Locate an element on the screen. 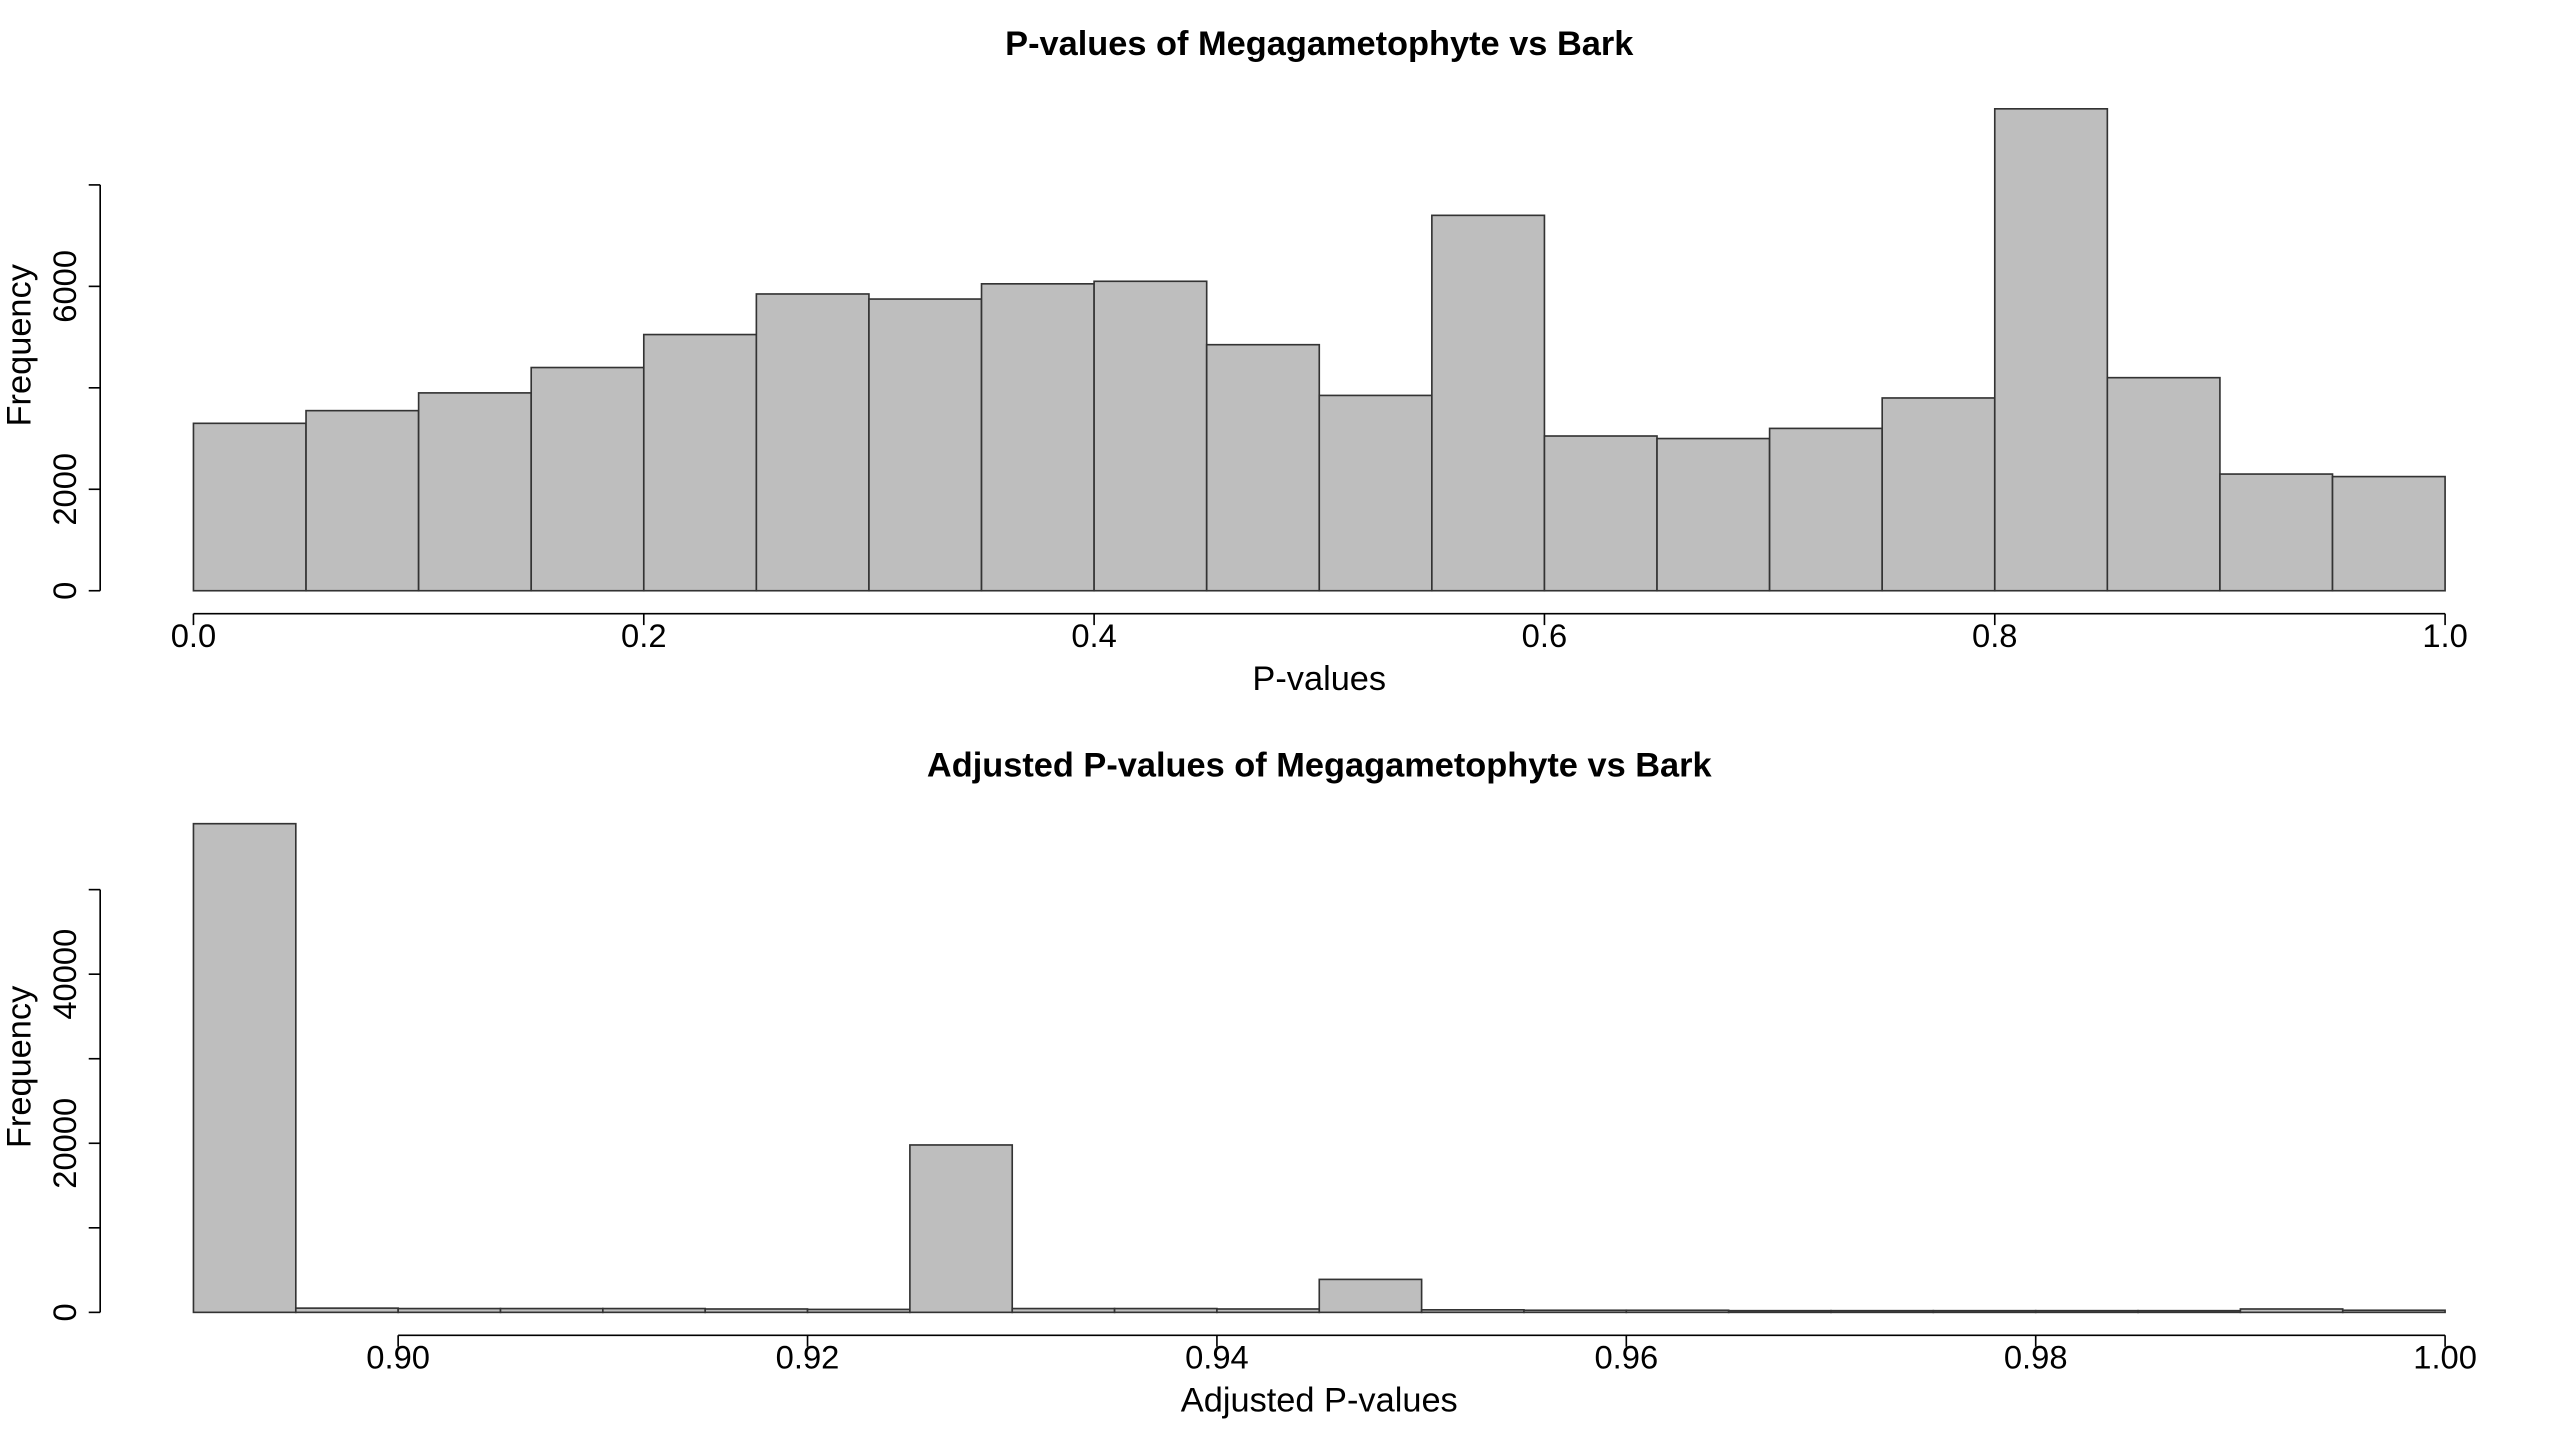 The height and width of the screenshot is (1440, 2560). y-tick-label: 40000 is located at coordinates (64, 974).